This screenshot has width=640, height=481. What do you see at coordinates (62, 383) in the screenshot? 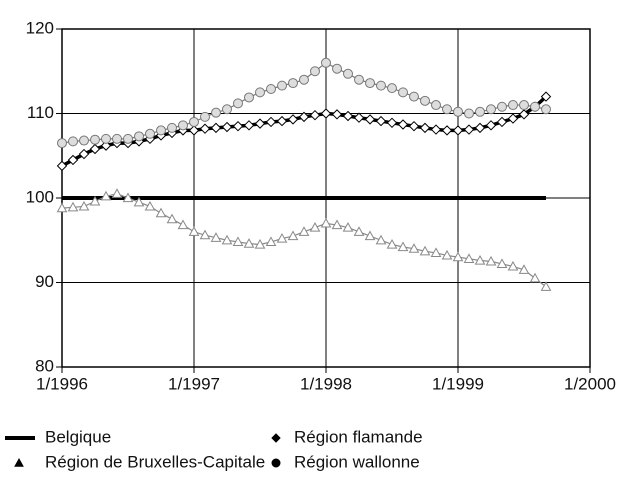
I see `x-tick-label: 1/1996` at bounding box center [62, 383].